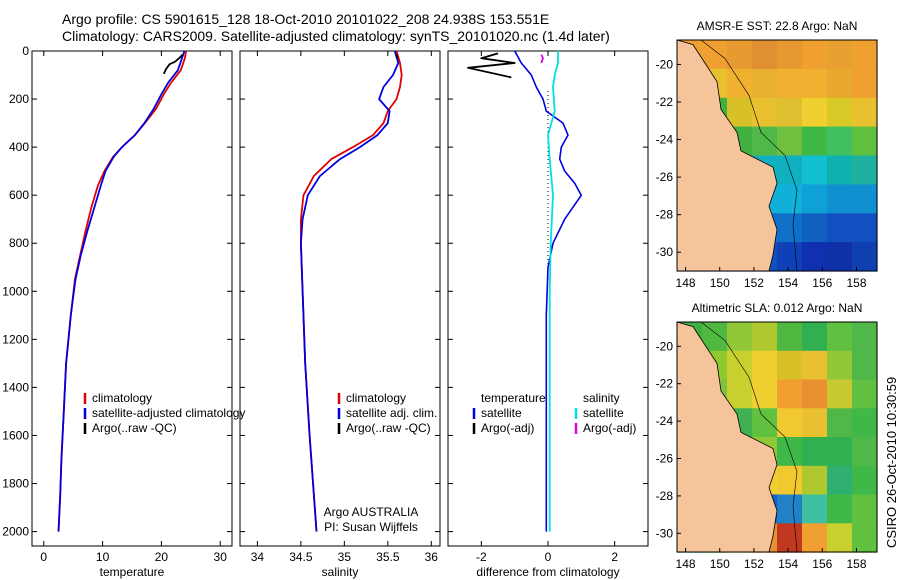 Image resolution: width=900 pixels, height=580 pixels. I want to click on series-line-satellite-adjusted-climatology, so click(121, 291).